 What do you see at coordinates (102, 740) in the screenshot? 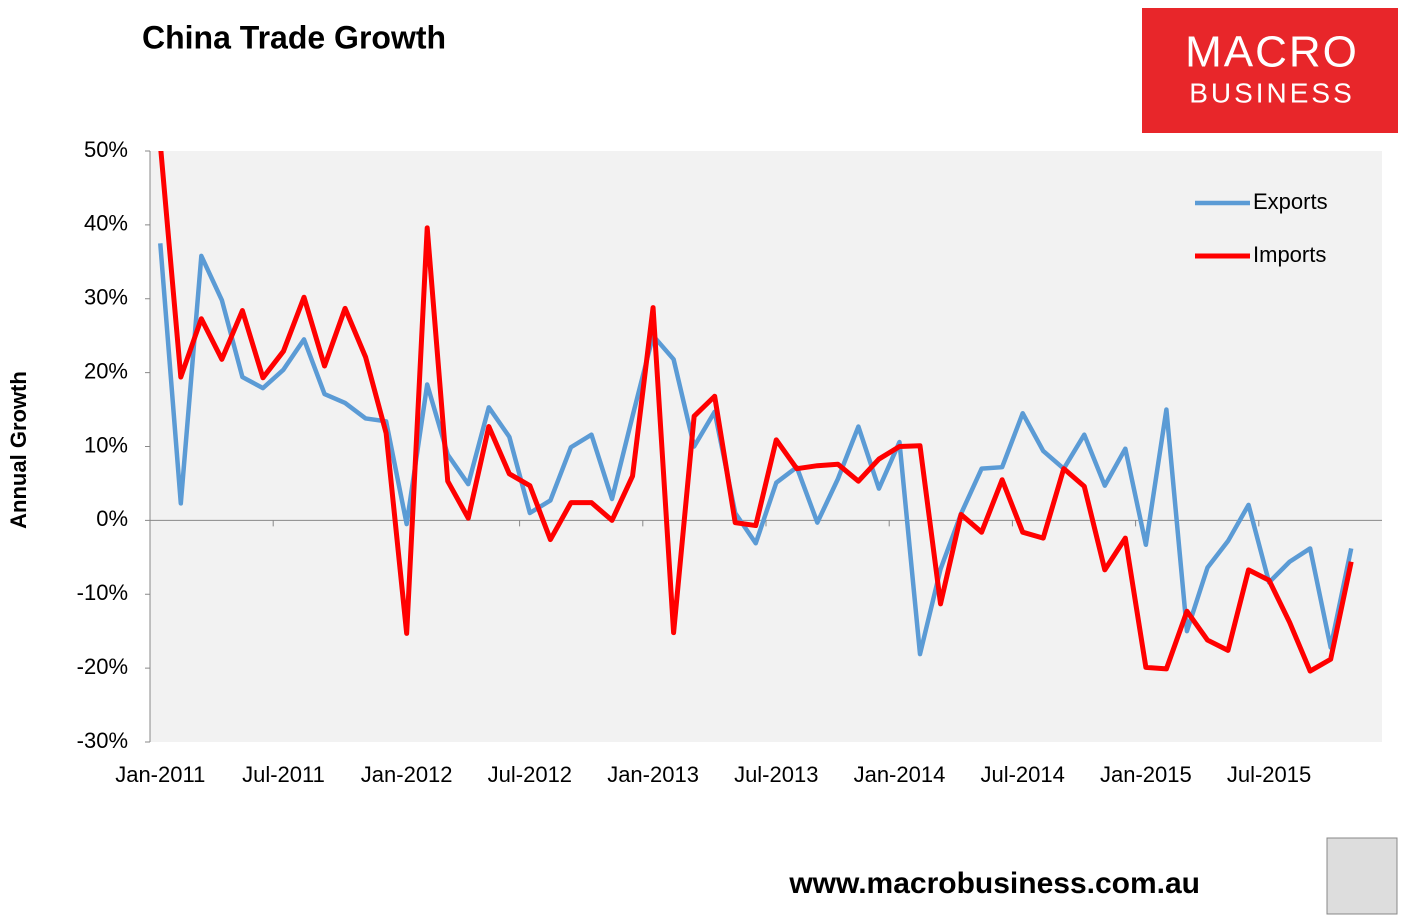
I see `y-tick-label: -30%` at bounding box center [102, 740].